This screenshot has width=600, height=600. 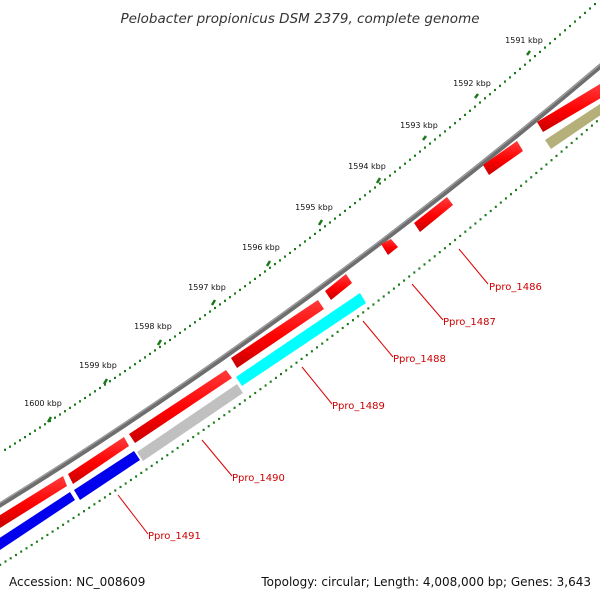 What do you see at coordinates (419, 125) in the screenshot?
I see `tick-label-1593: 1593 kbp` at bounding box center [419, 125].